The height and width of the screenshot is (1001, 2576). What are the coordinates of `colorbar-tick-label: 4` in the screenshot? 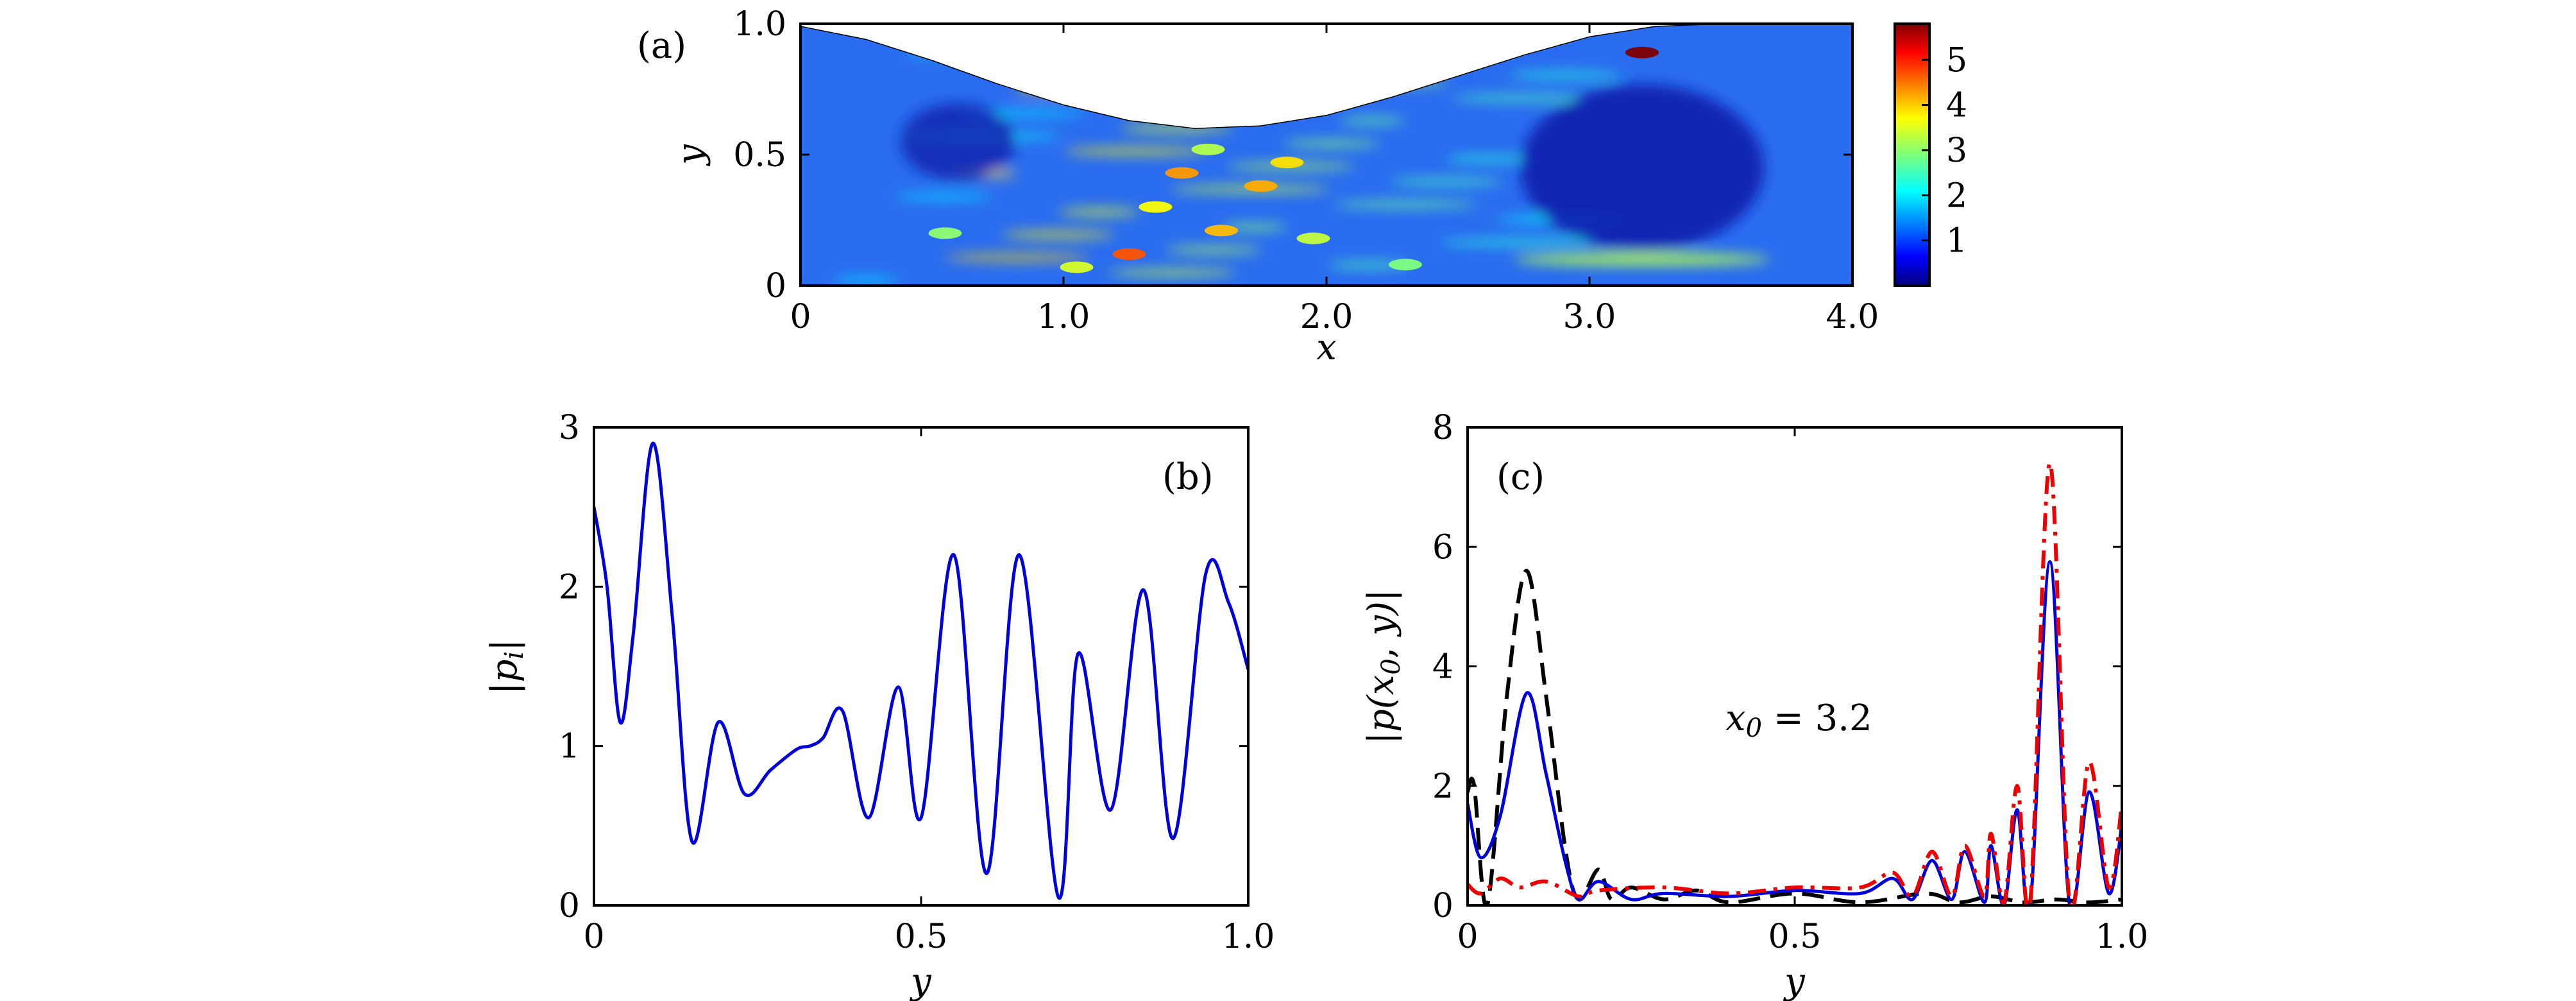 It's located at (1956, 106).